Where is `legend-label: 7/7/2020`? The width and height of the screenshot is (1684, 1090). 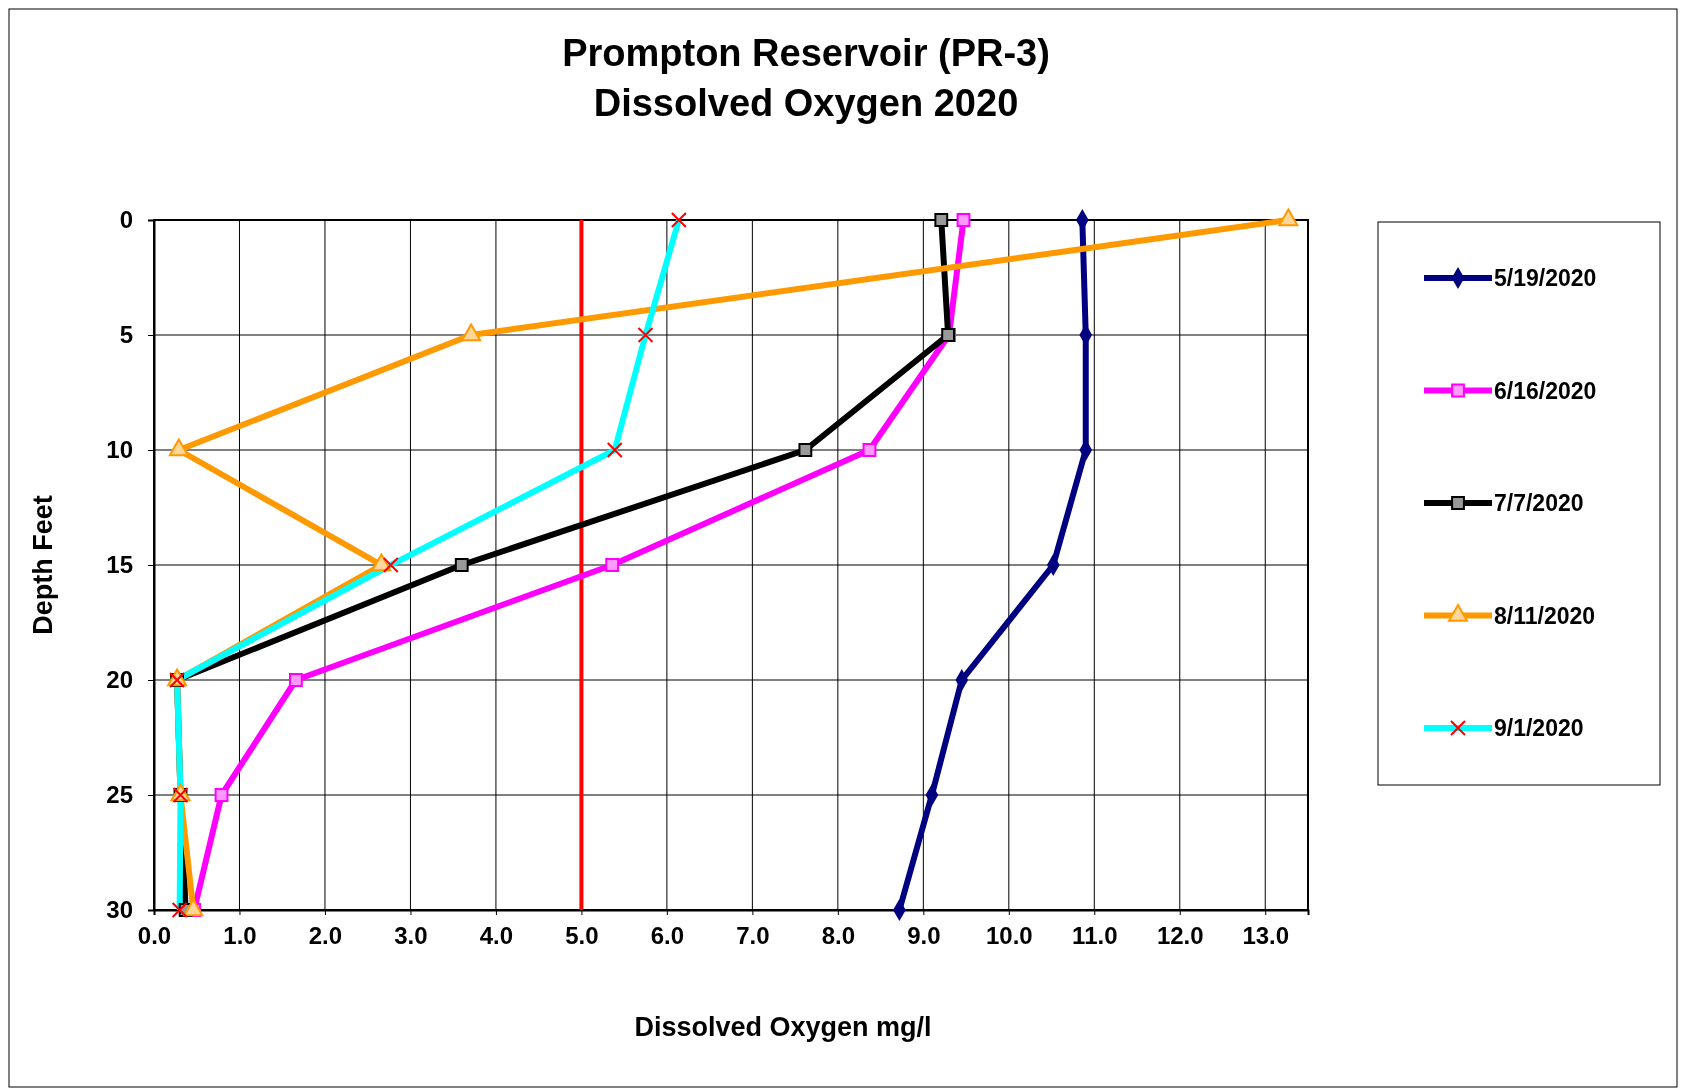 legend-label: 7/7/2020 is located at coordinates (1539, 503).